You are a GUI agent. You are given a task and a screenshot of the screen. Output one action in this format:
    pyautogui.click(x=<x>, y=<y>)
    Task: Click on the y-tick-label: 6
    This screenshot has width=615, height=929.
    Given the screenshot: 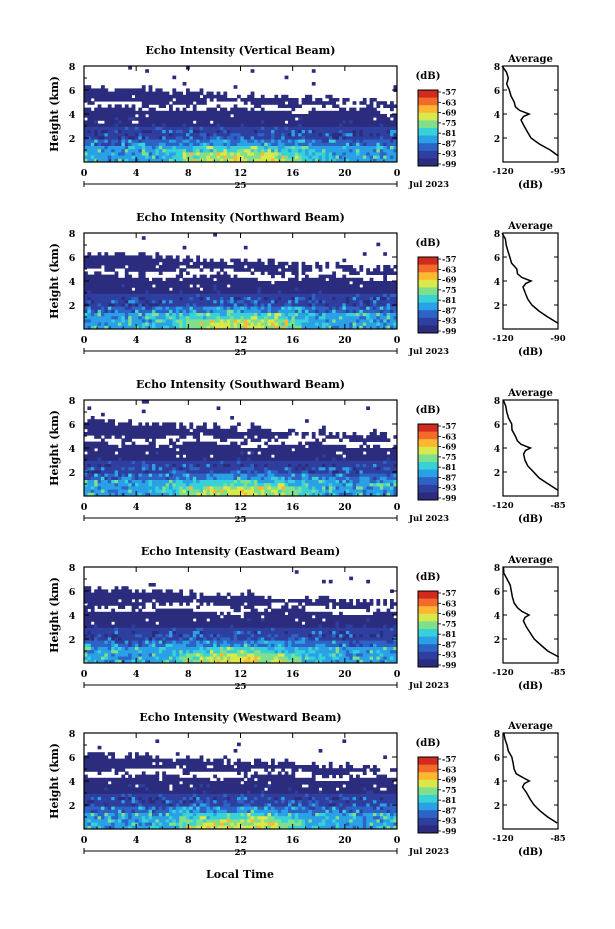 What is the action you would take?
    pyautogui.click(x=72, y=258)
    